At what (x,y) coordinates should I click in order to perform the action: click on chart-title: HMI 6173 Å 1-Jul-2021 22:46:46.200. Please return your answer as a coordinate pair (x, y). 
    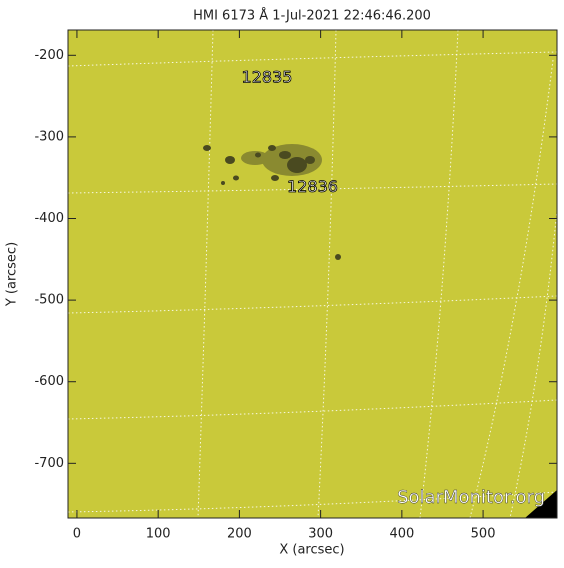
    Looking at the image, I should click on (312, 16).